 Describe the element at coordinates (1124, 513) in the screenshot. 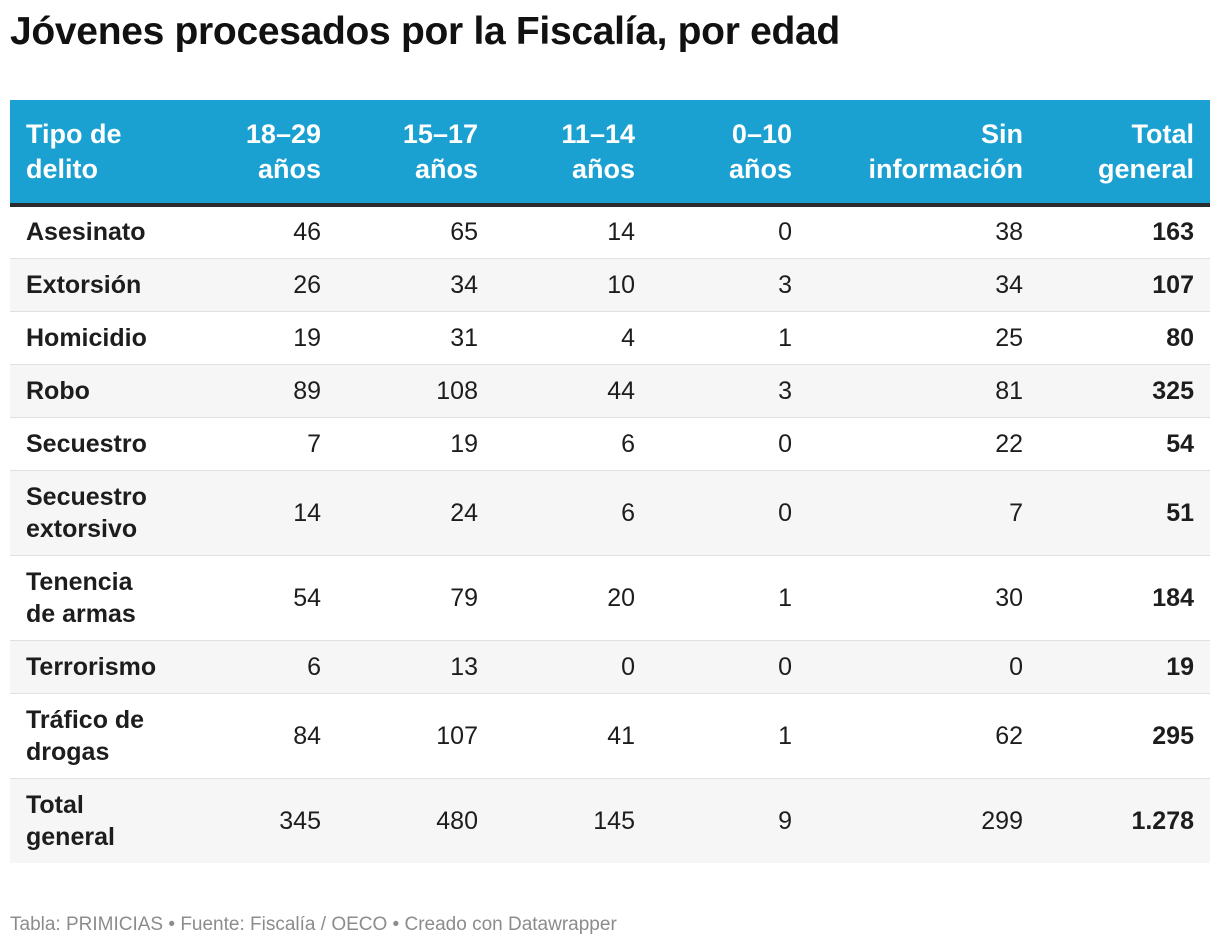

I see `row-total: 51` at that location.